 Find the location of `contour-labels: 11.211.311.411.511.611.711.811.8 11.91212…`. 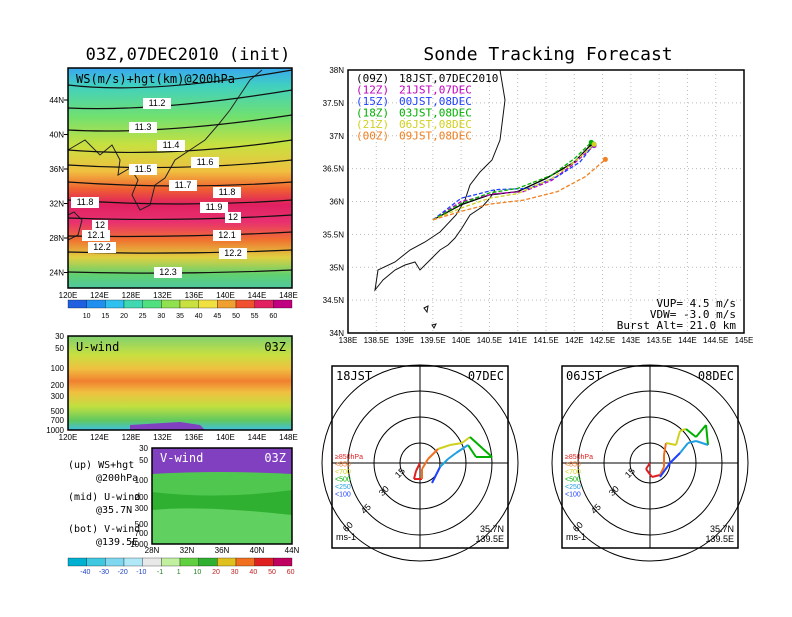

contour-labels: 11.211.311.411.511.611.711.811.8 11.91212… is located at coordinates (159, 188).